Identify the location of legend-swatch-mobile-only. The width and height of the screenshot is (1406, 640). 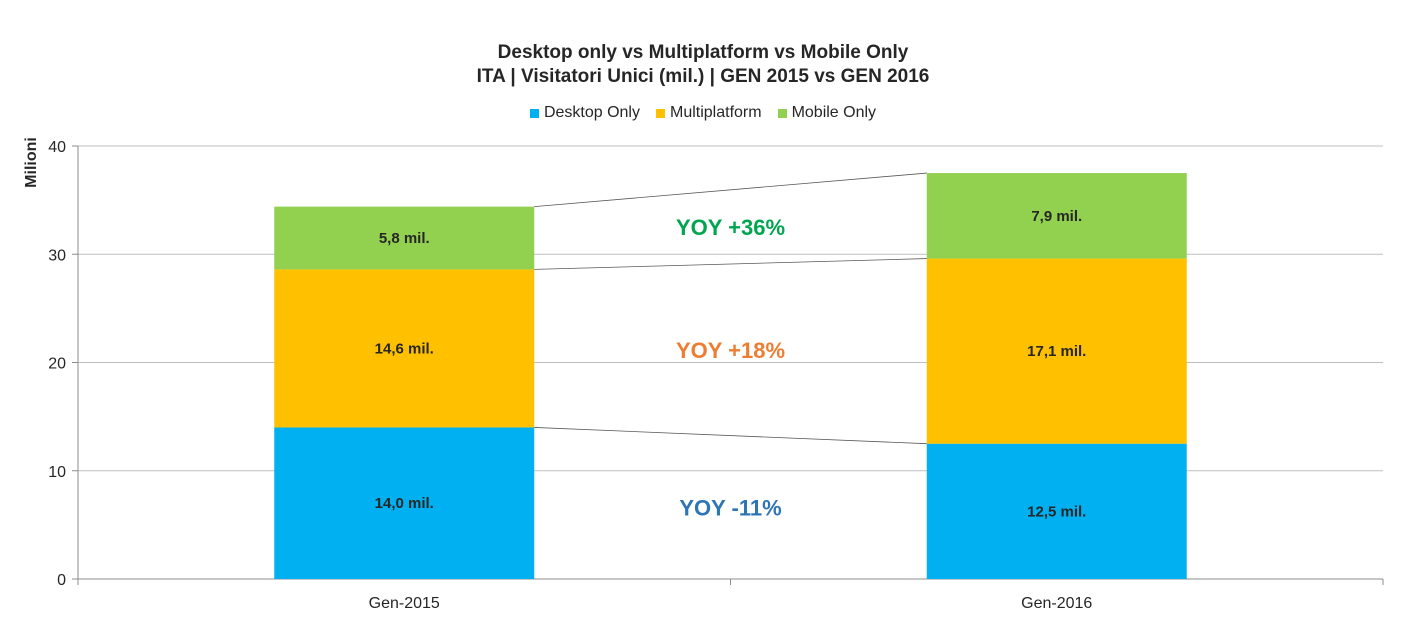
(782, 113).